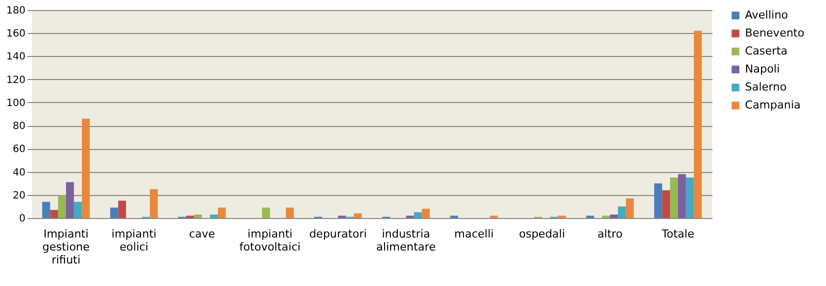 This screenshot has height=286, width=826. Describe the element at coordinates (610, 234) in the screenshot. I see `x-tick-label: altro` at that location.